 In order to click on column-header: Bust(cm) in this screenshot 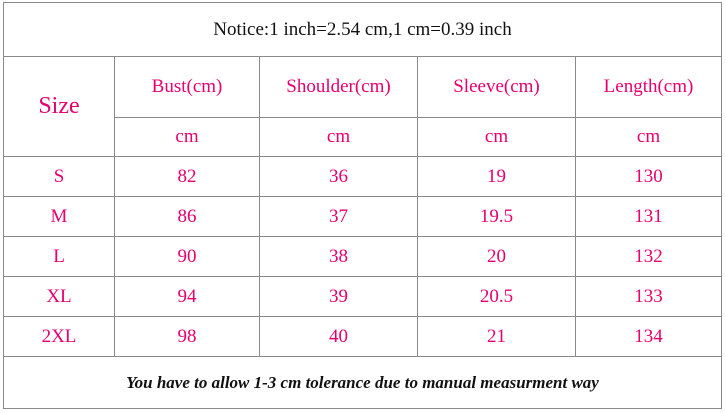, I will do `click(187, 87)`.